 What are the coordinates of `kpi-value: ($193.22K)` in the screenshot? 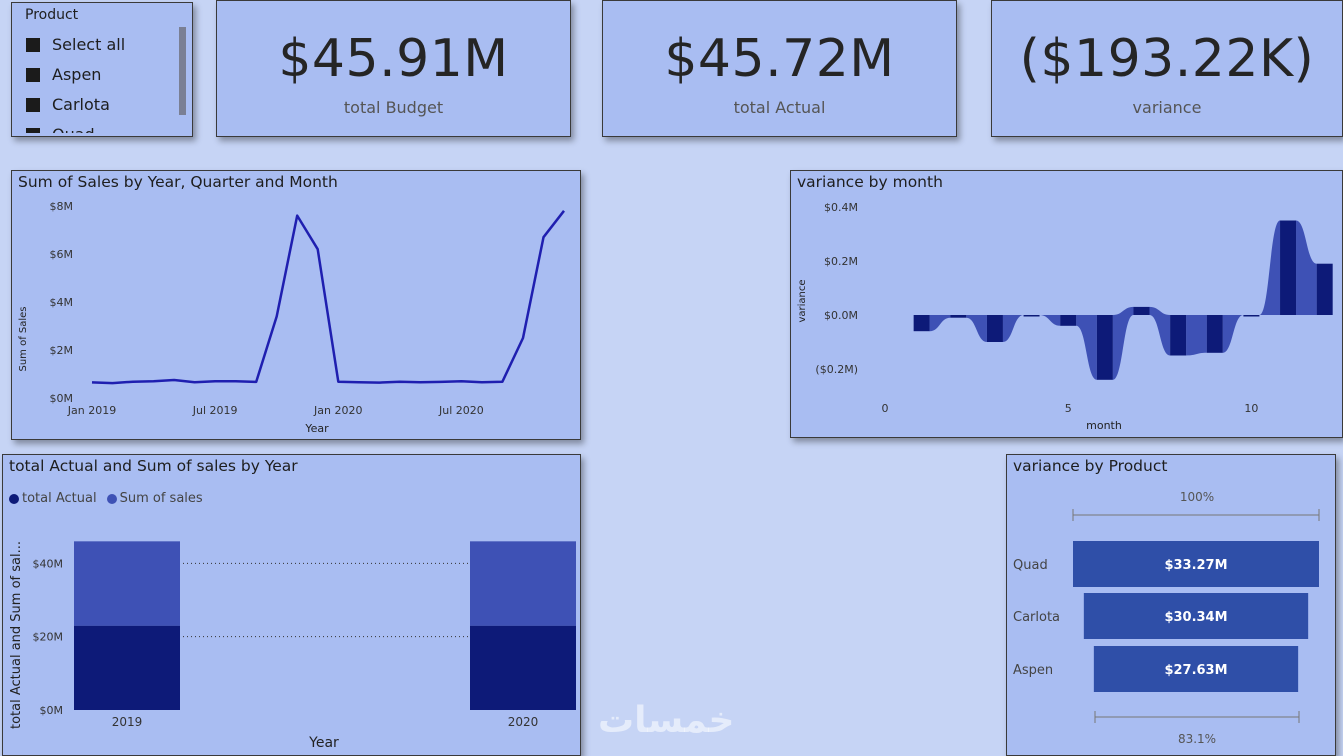 It's located at (1167, 59).